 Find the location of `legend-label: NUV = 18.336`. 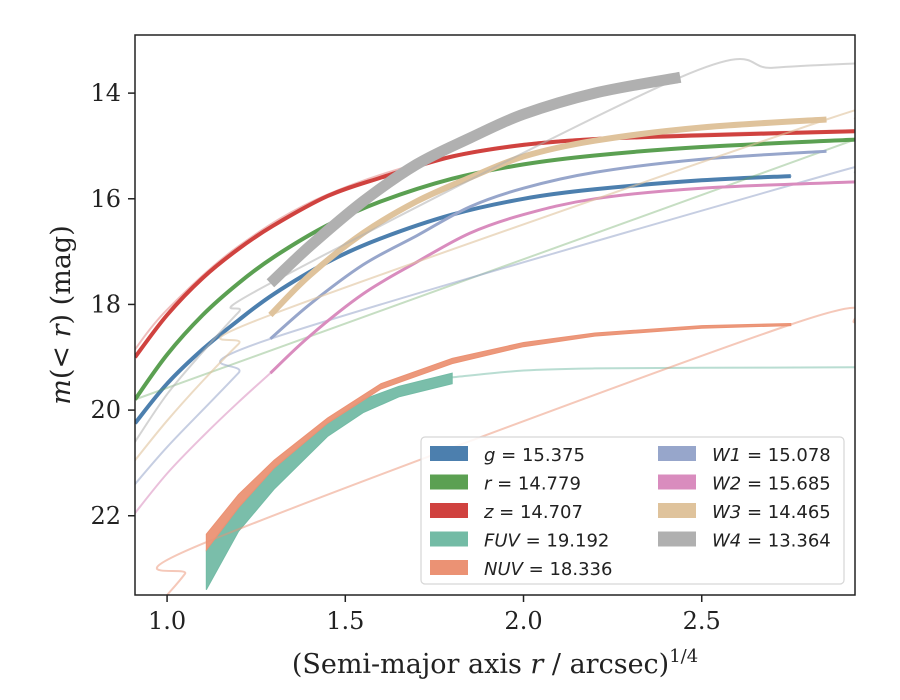

legend-label: NUV = 18.336 is located at coordinates (548, 569).